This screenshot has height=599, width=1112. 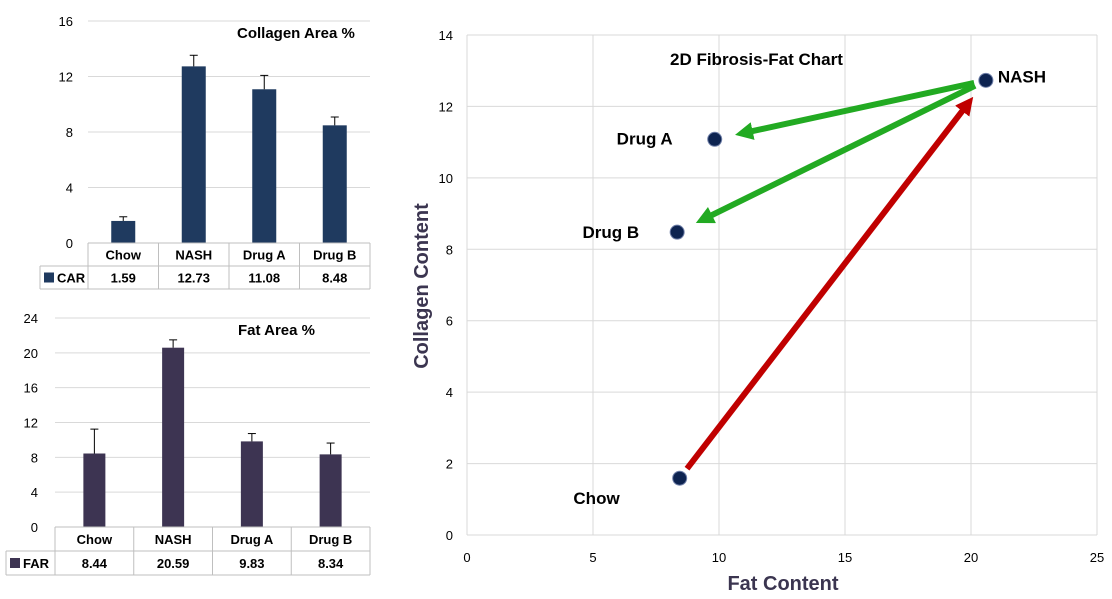 What do you see at coordinates (49, 277) in the screenshot?
I see `collagen-legend-swatch` at bounding box center [49, 277].